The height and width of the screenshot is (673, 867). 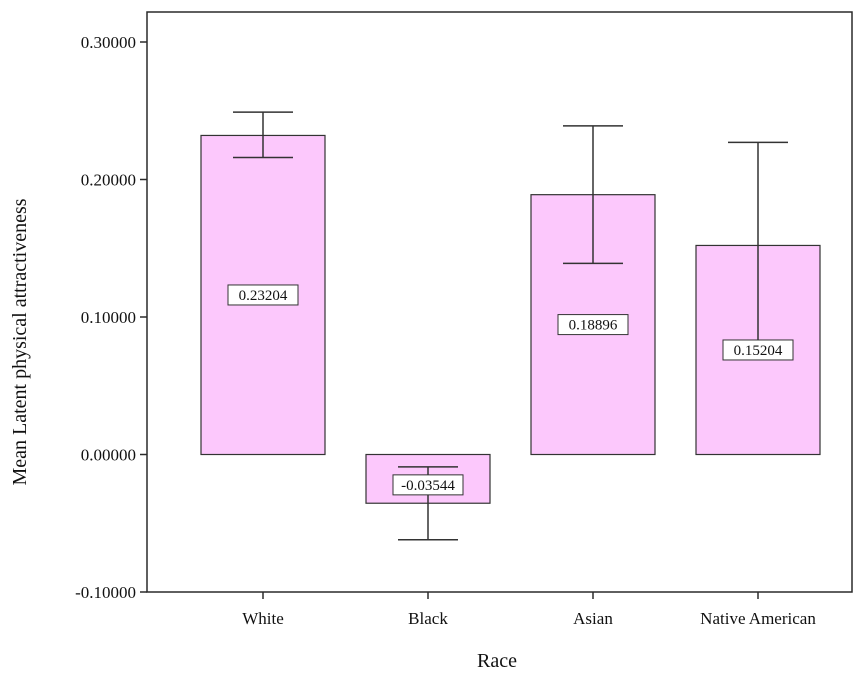 I want to click on value-label: -0.03544, so click(x=428, y=485).